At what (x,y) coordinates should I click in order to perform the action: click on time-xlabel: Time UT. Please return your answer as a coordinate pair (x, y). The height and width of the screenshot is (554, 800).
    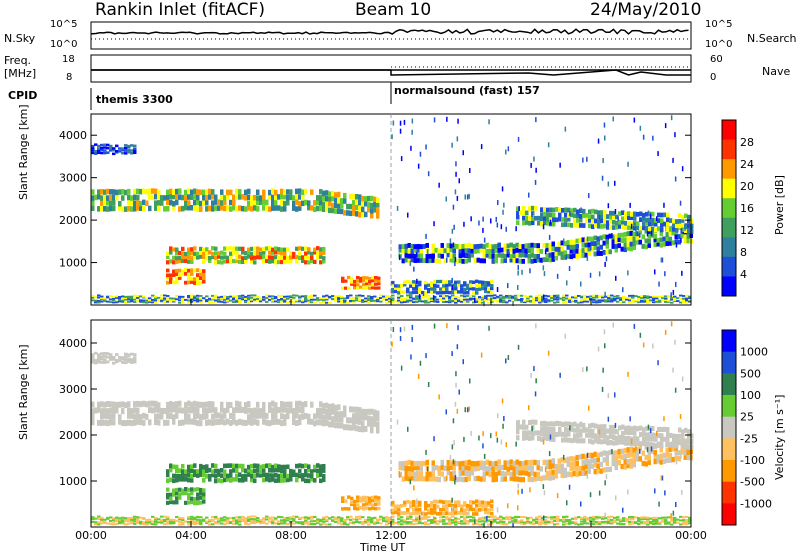
    Looking at the image, I should click on (383, 547).